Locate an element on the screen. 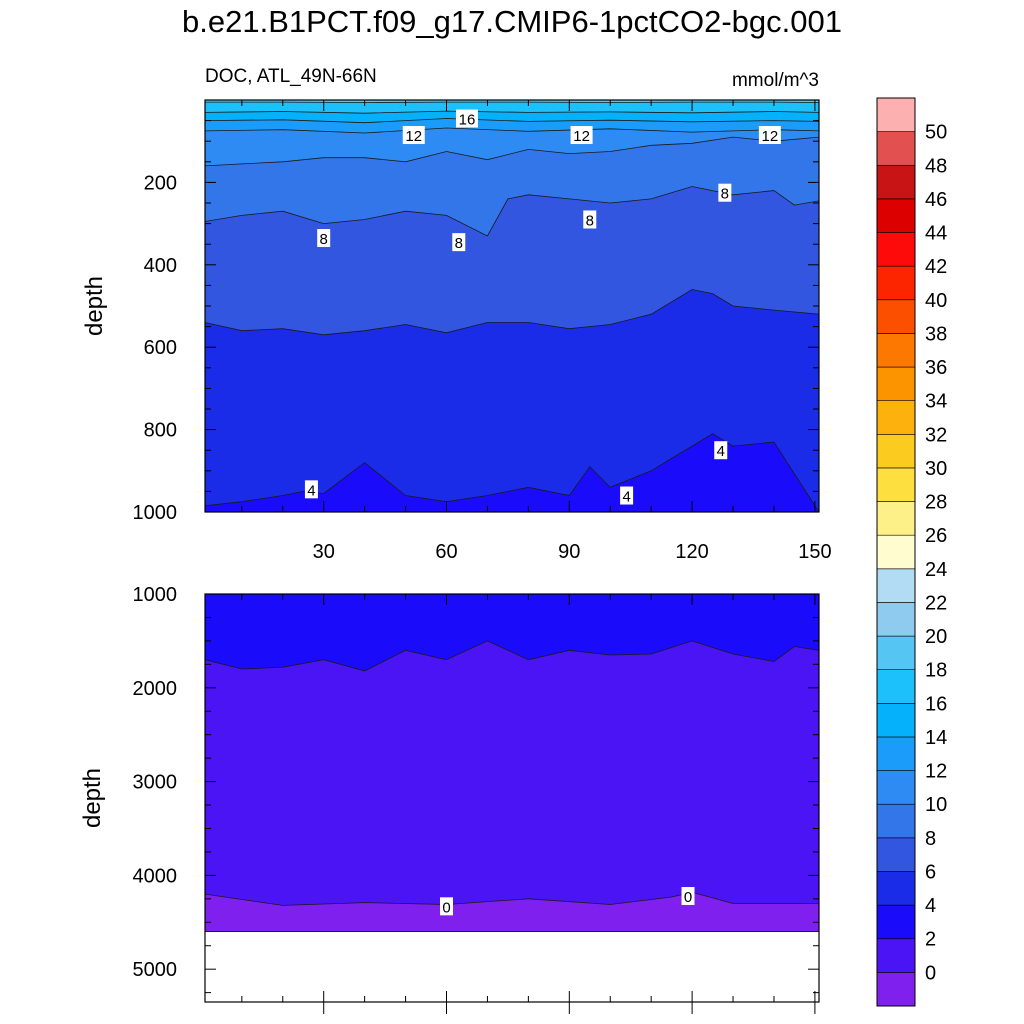 The height and width of the screenshot is (1024, 1024). y-tick-label: 600 is located at coordinates (160, 348).